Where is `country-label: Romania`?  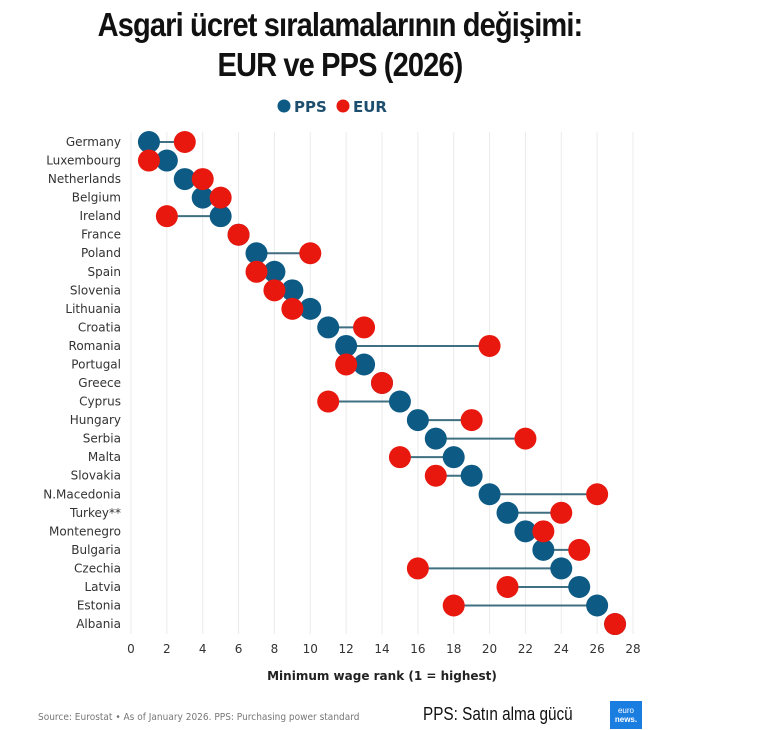
country-label: Romania is located at coordinates (95, 346).